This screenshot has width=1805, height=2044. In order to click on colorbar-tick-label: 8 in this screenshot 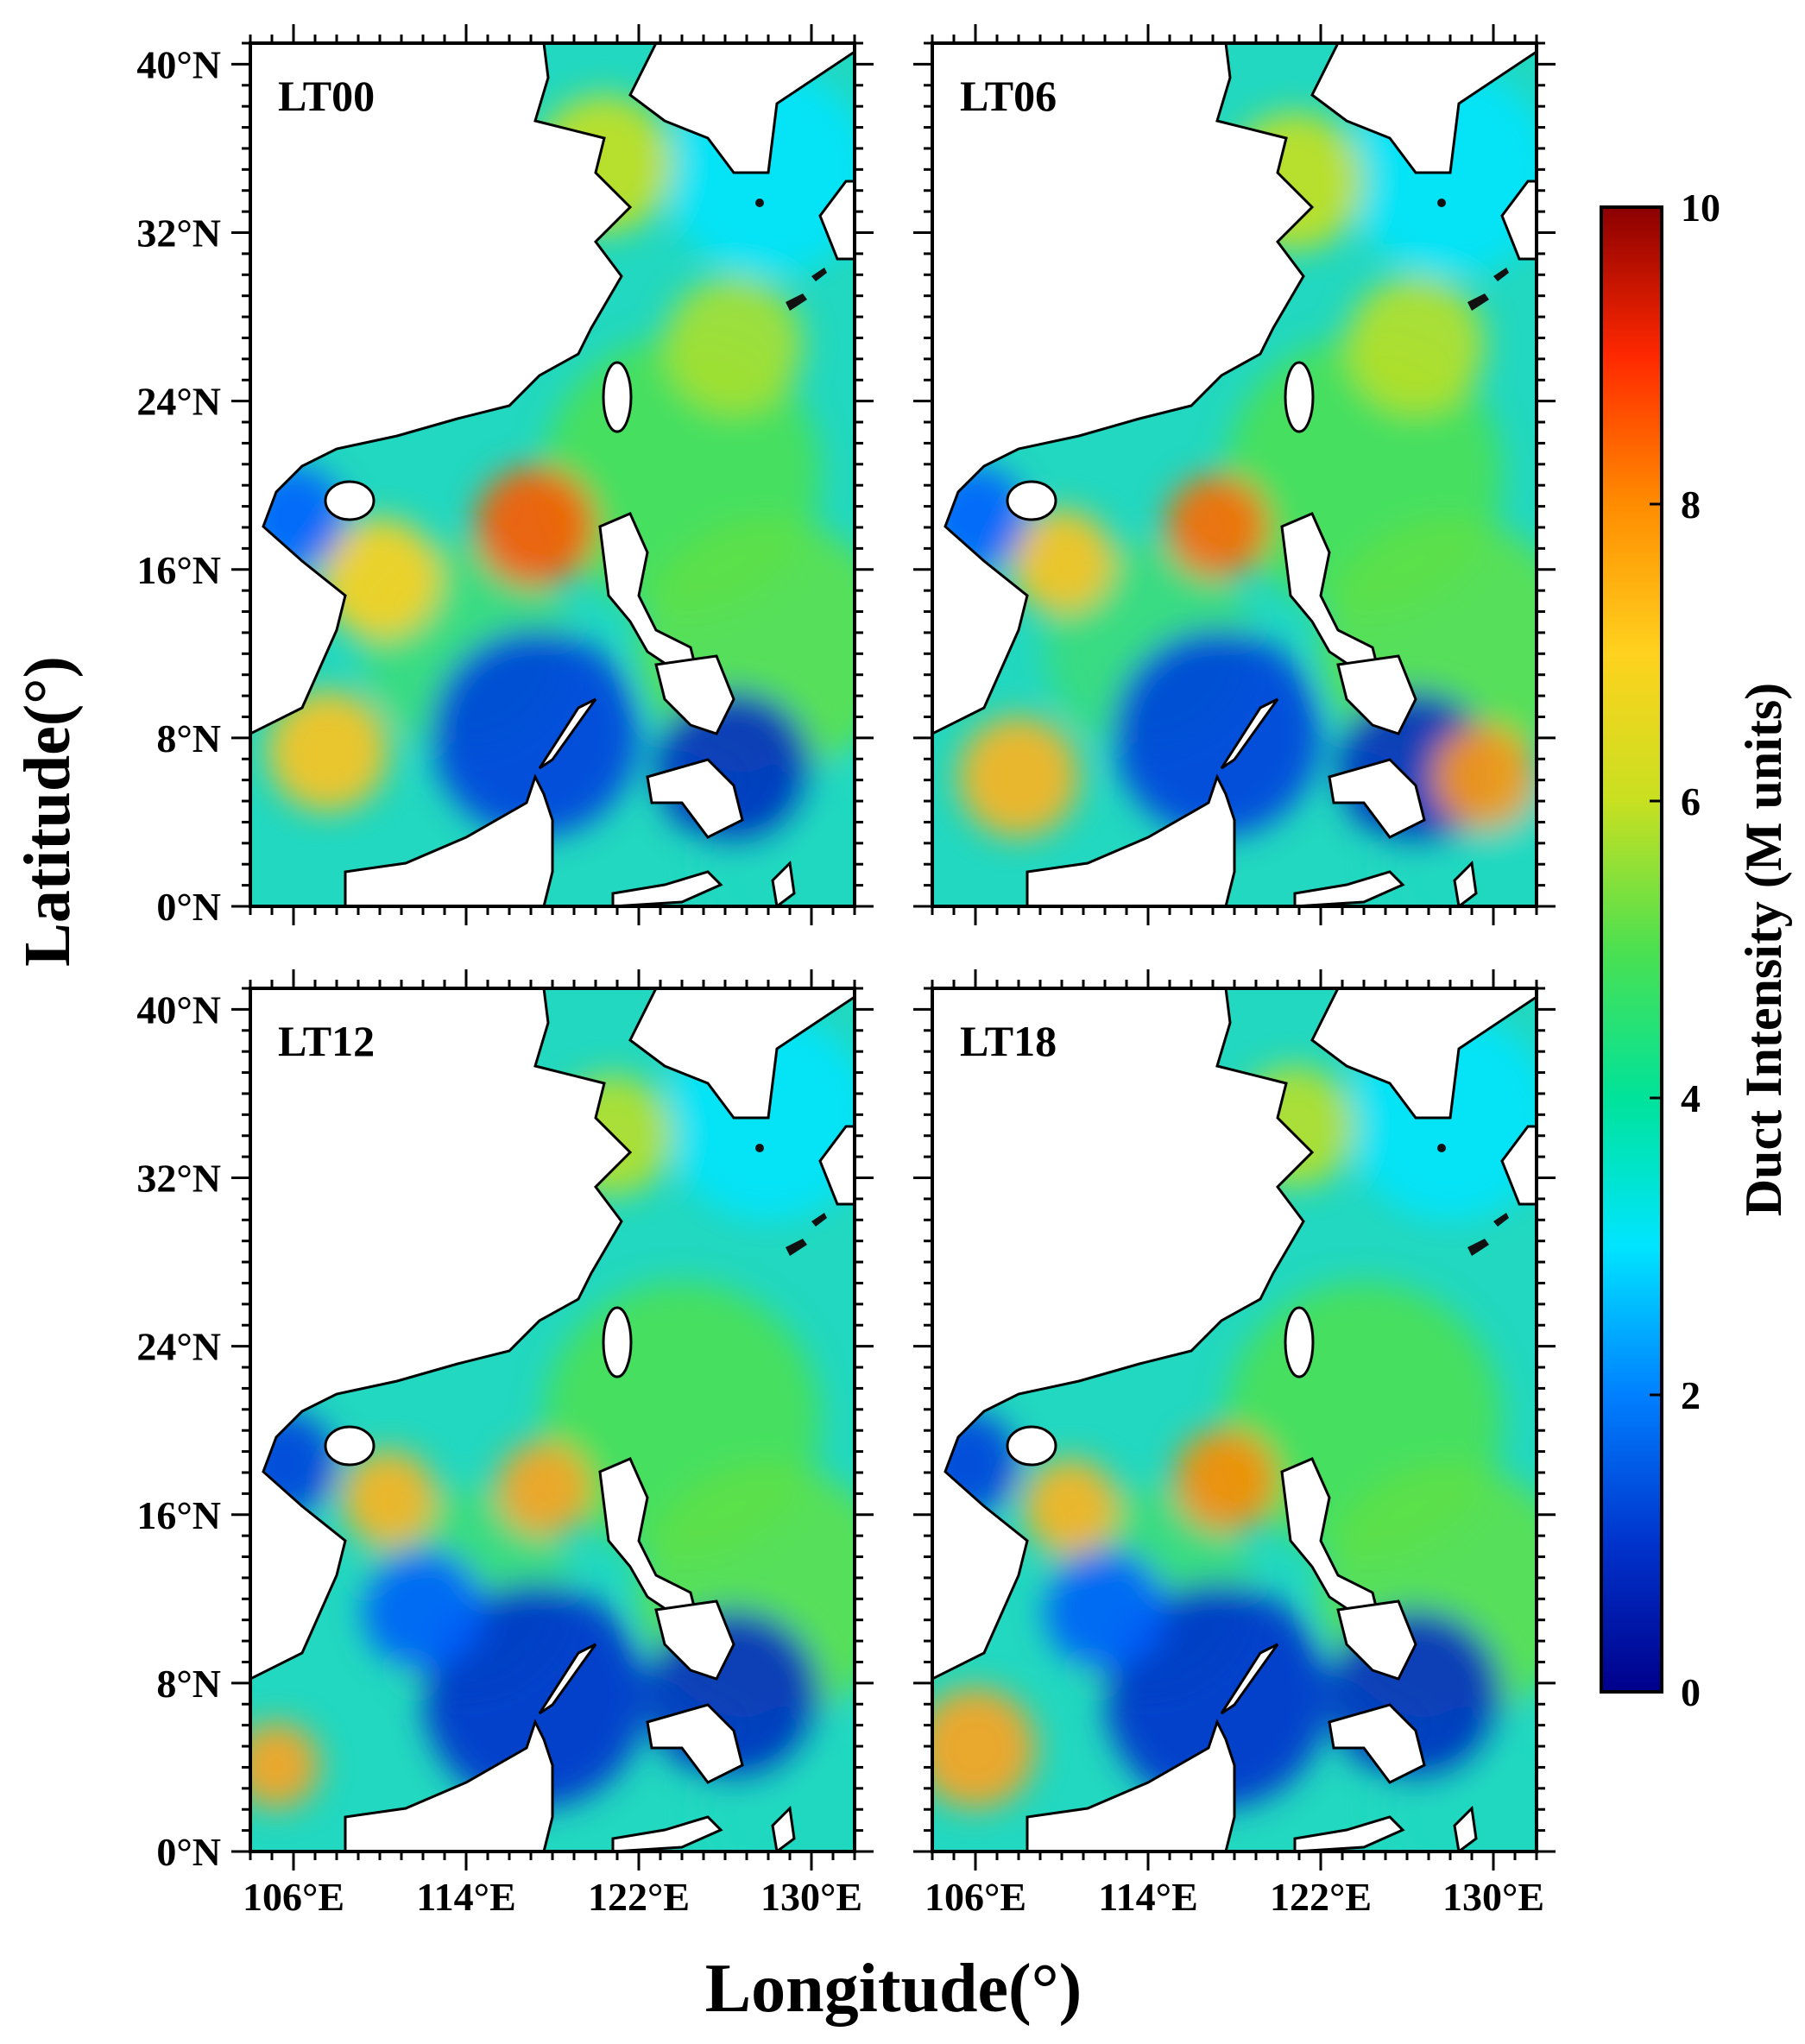, I will do `click(1691, 505)`.